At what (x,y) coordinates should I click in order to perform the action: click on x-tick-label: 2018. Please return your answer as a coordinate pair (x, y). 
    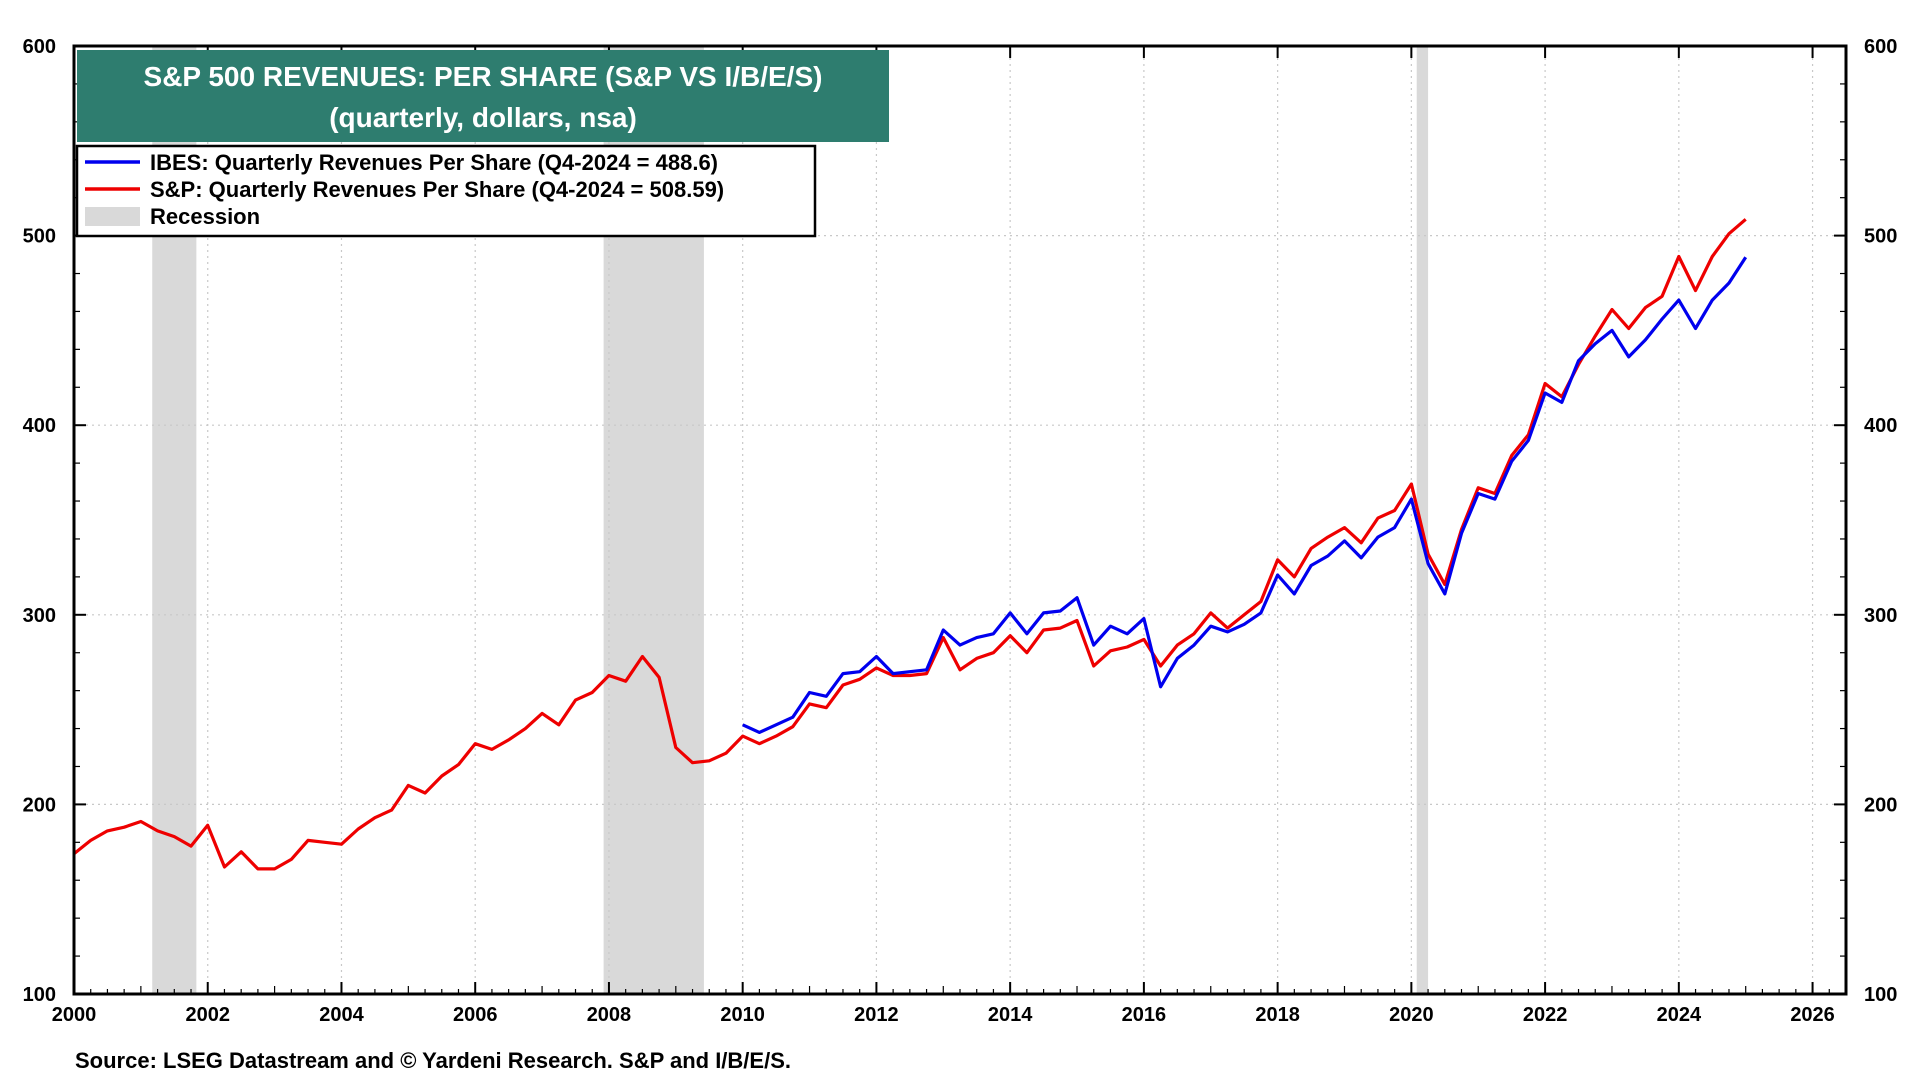
    Looking at the image, I should click on (1277, 1015).